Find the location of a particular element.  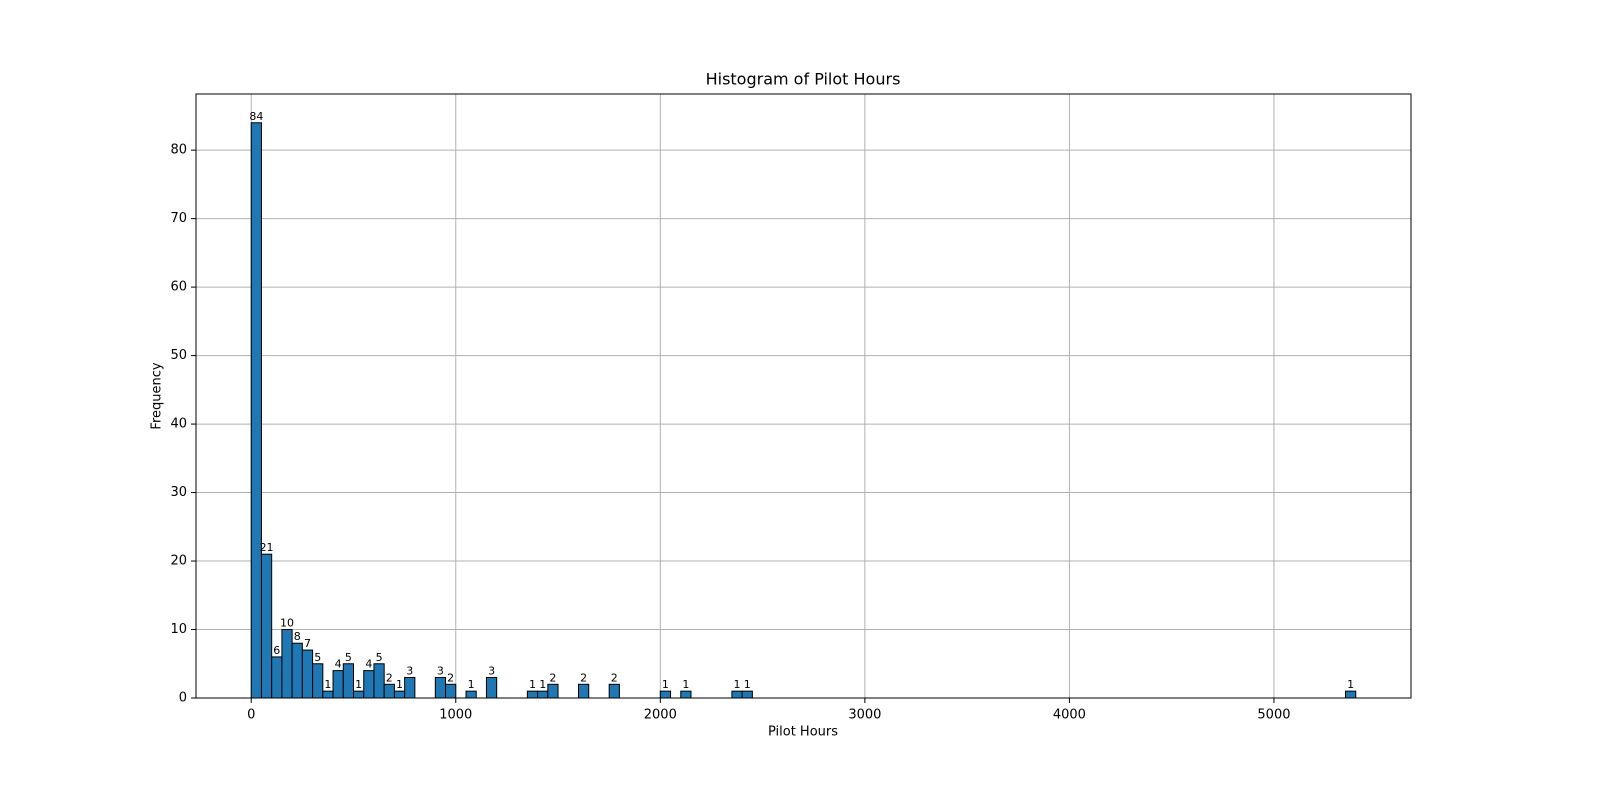

bar-value-label: 6 is located at coordinates (276, 650).